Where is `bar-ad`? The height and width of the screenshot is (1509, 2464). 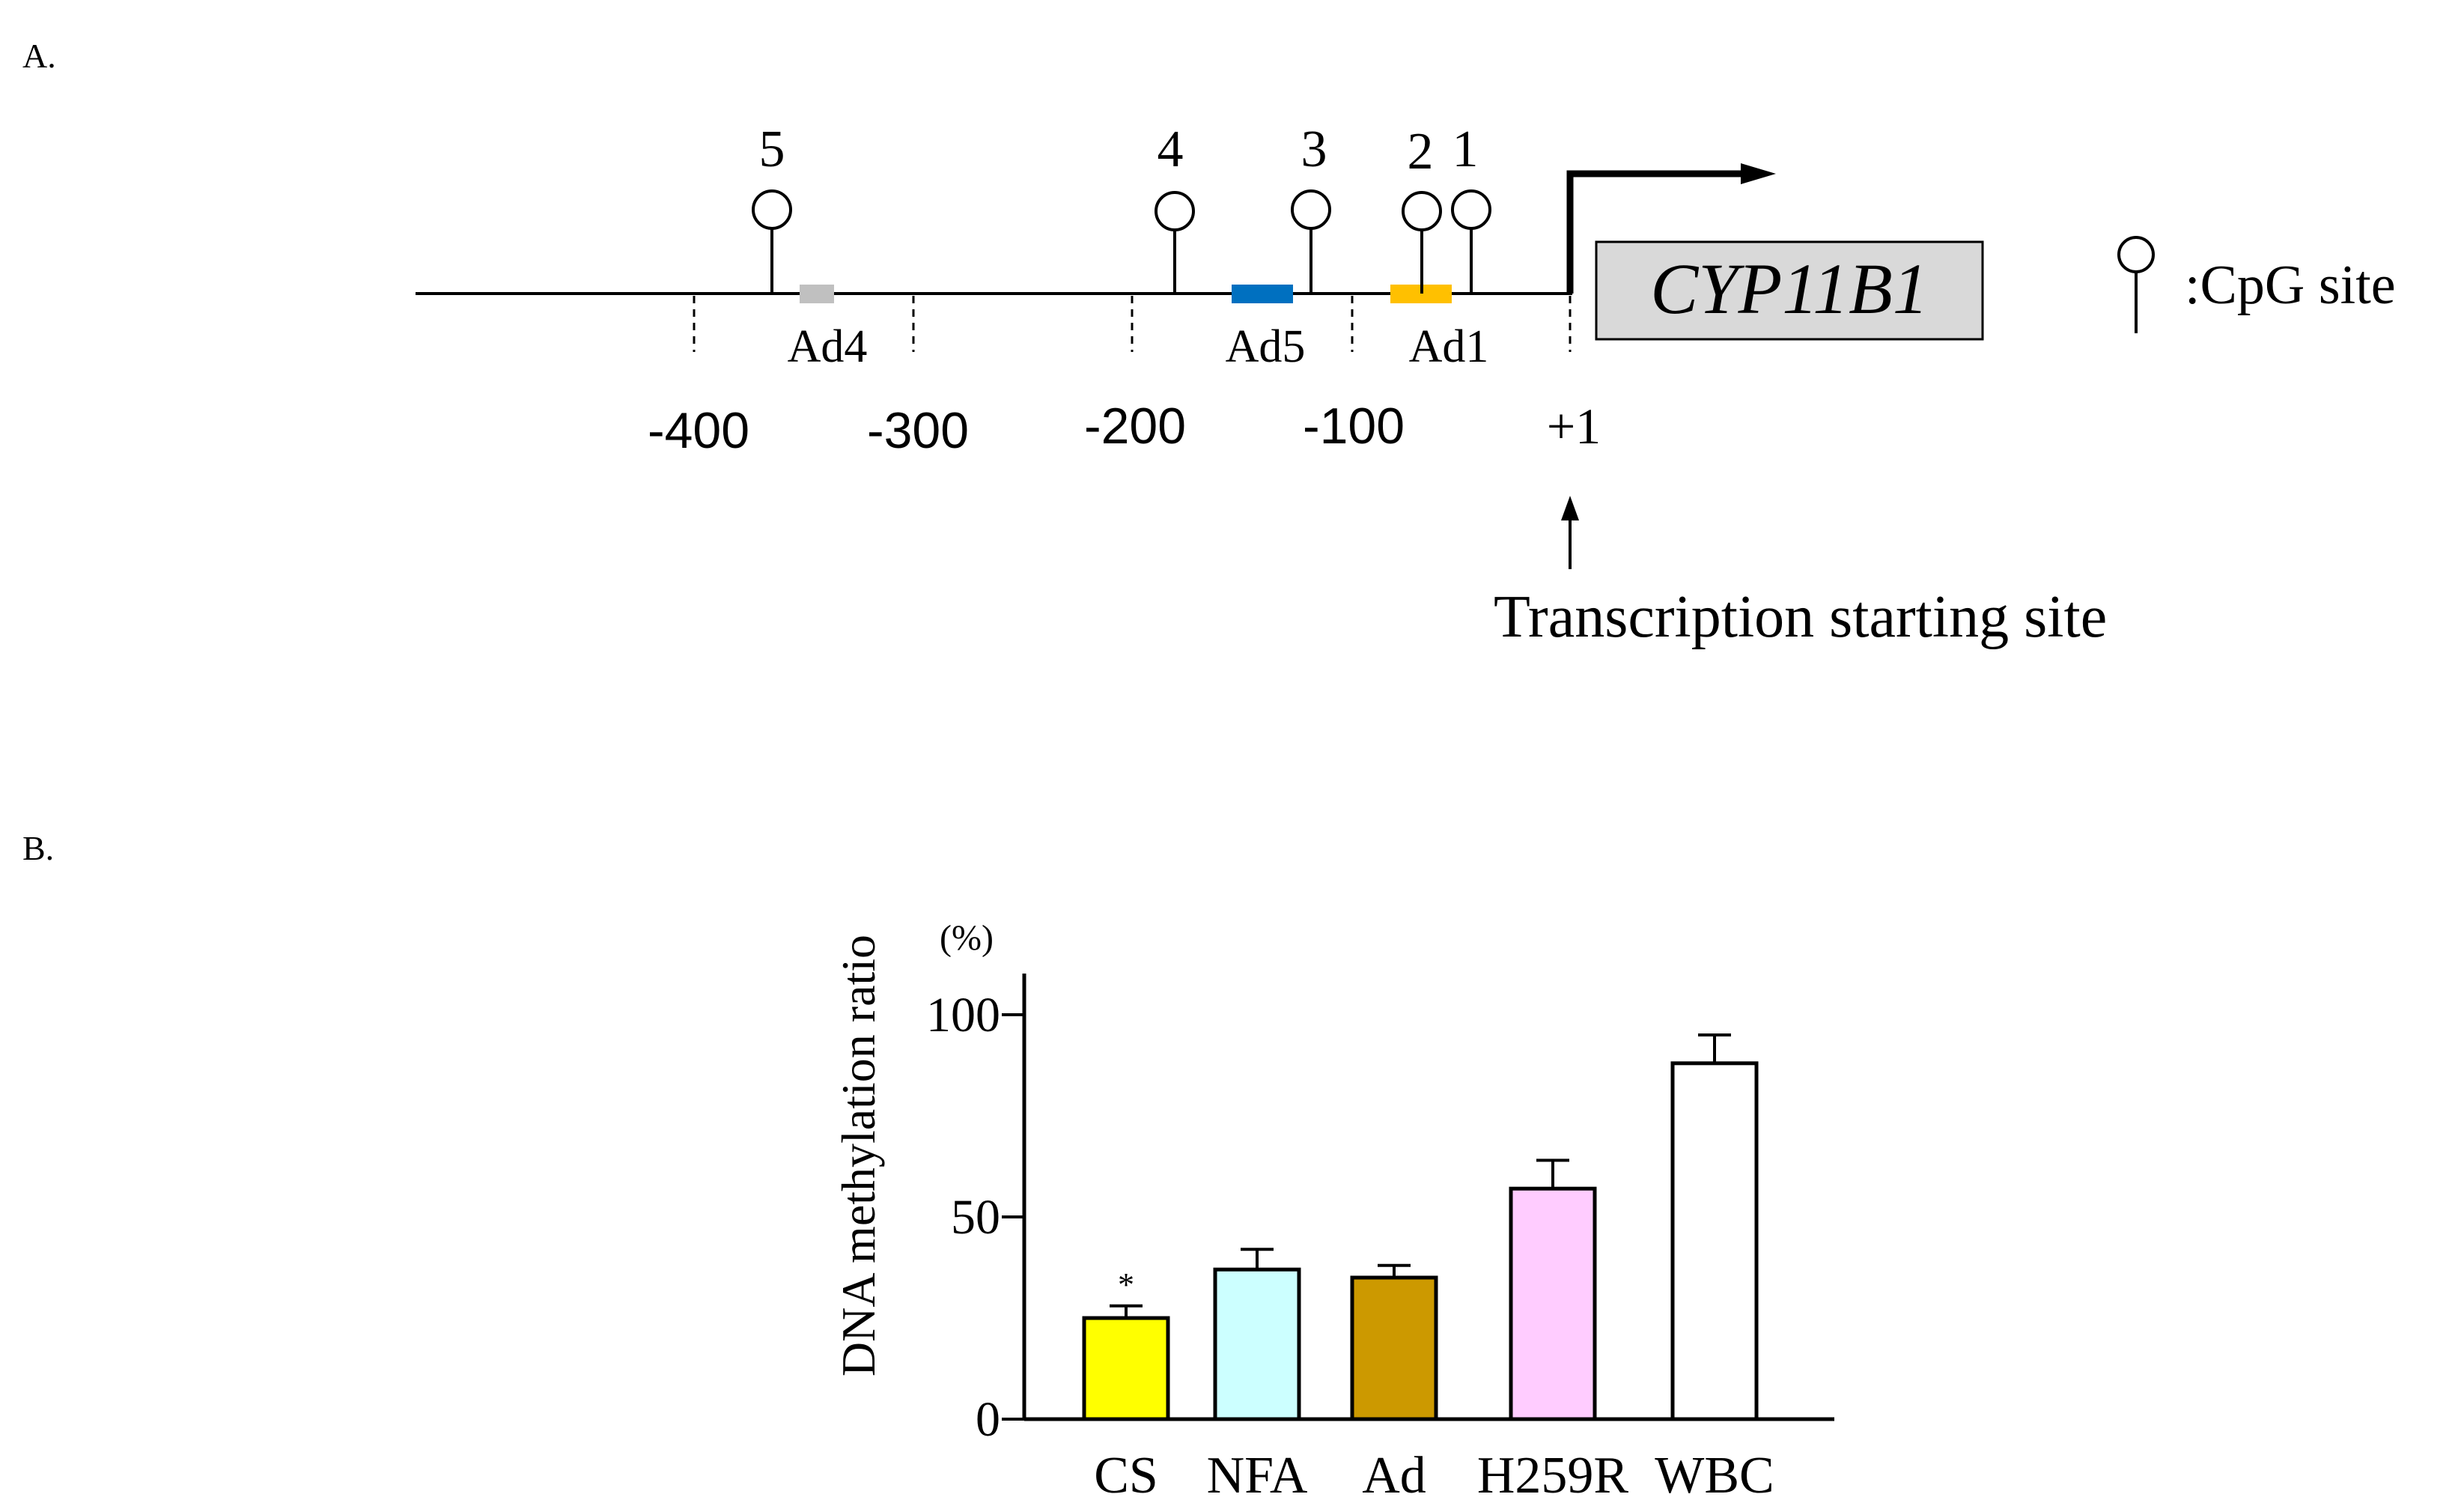
bar-ad is located at coordinates (1394, 1348).